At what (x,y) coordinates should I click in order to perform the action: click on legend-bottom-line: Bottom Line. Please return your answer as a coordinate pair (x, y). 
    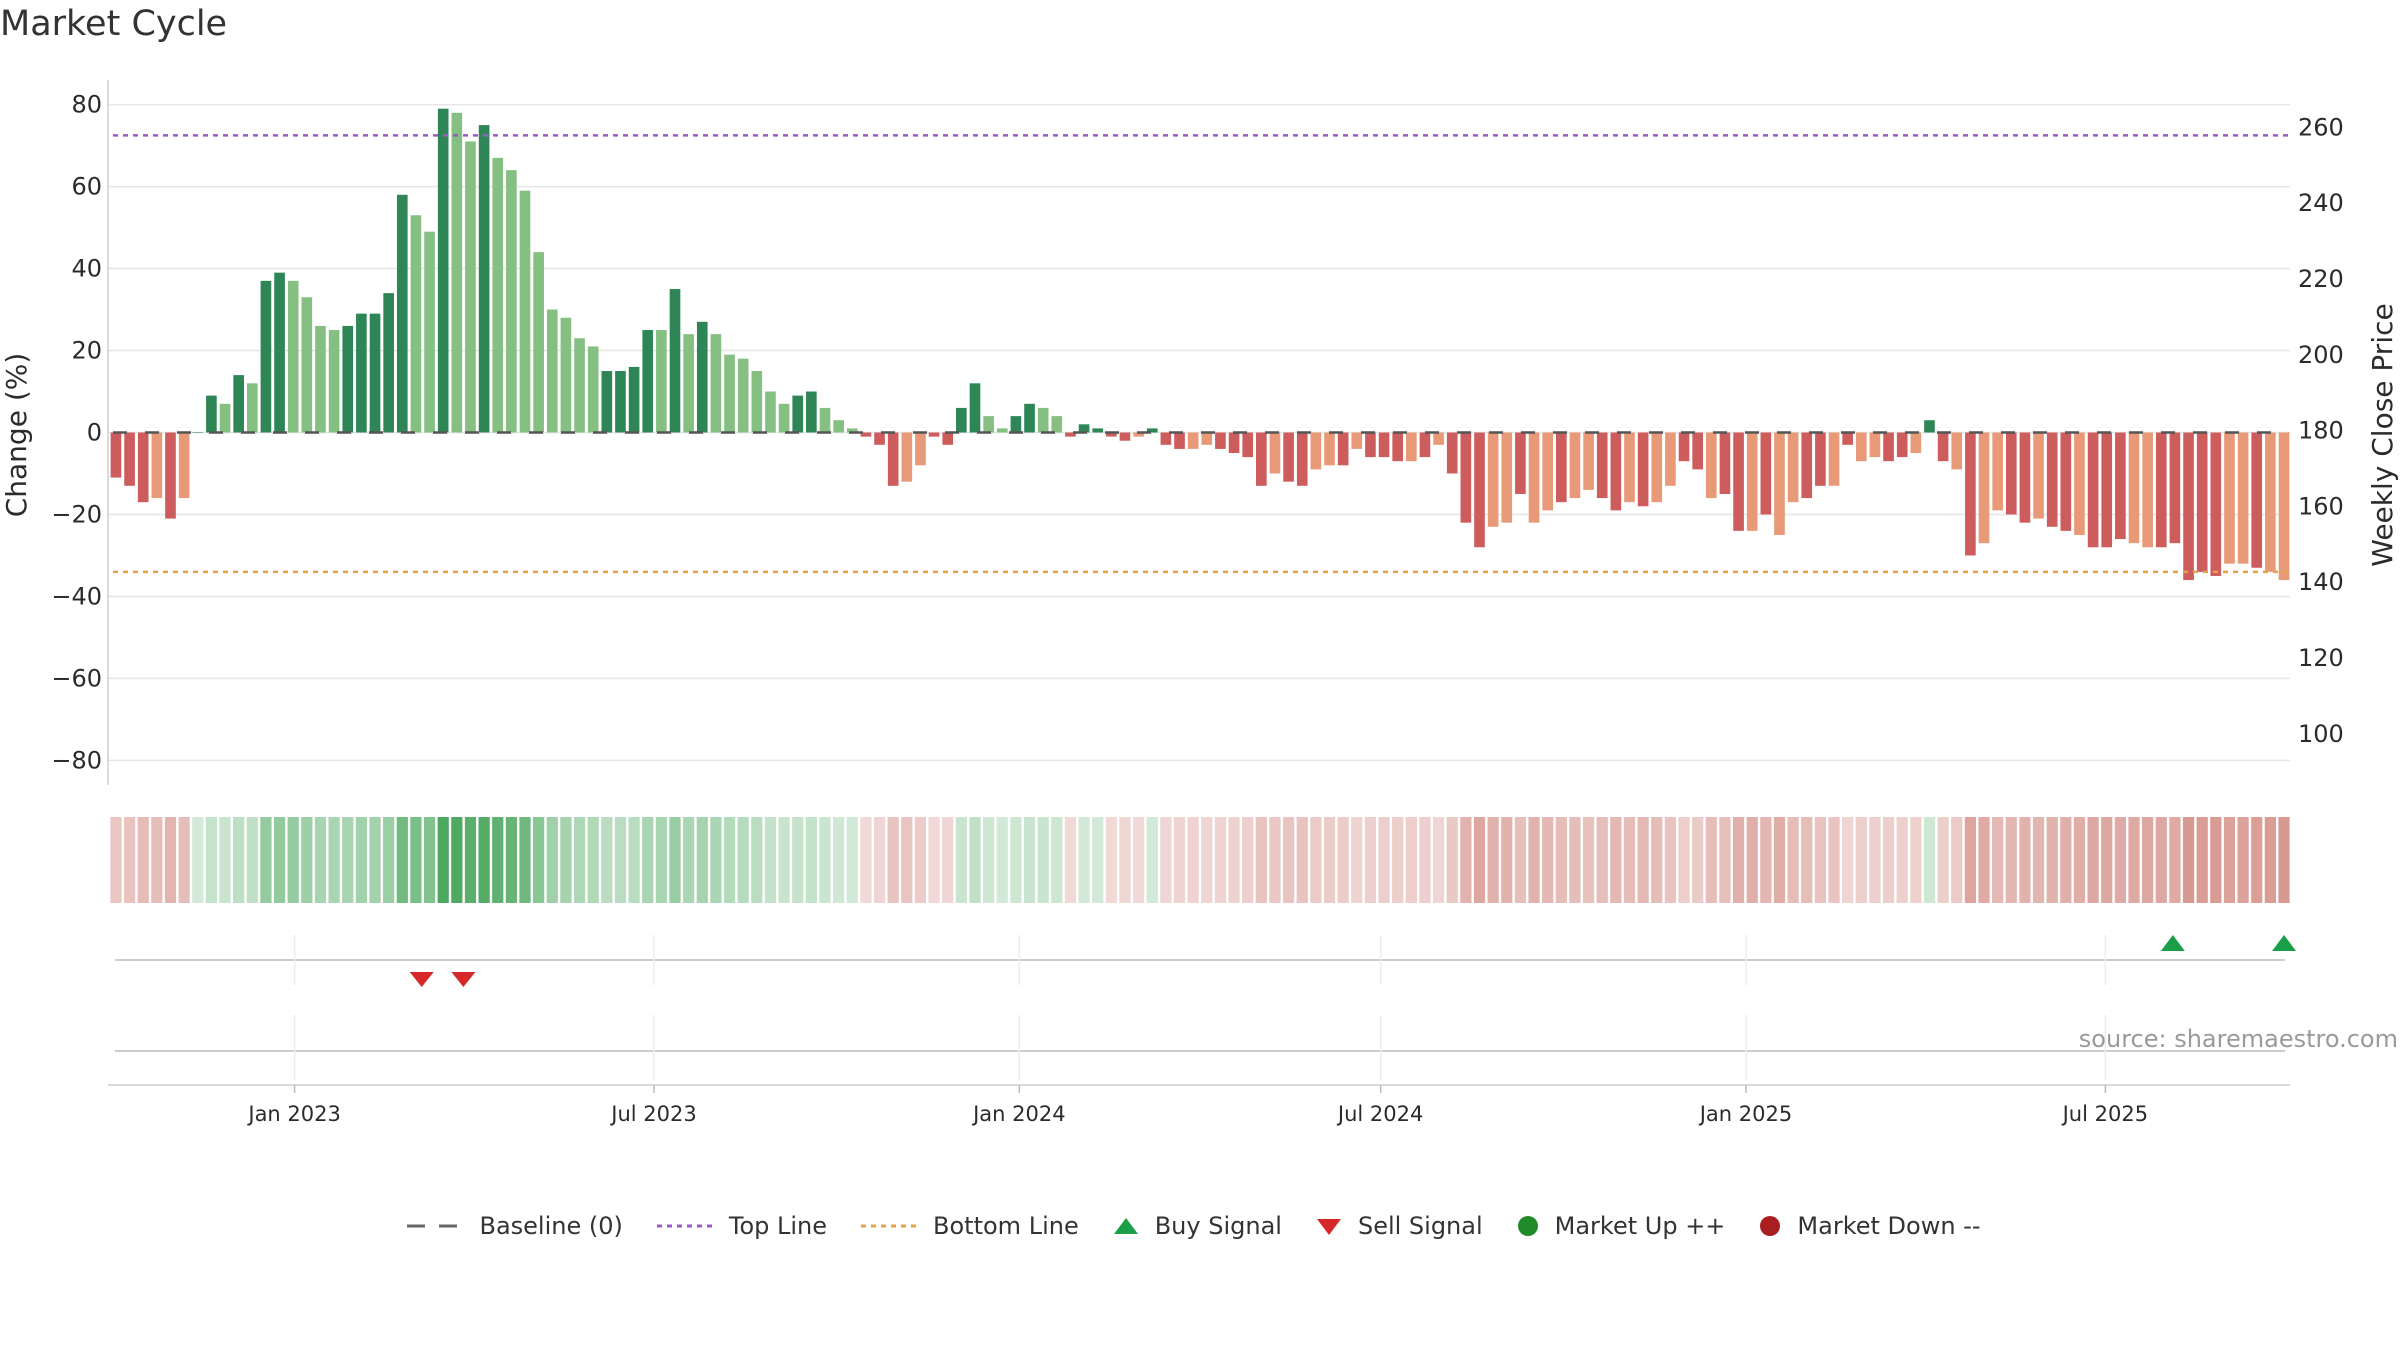
    Looking at the image, I should click on (969, 1226).